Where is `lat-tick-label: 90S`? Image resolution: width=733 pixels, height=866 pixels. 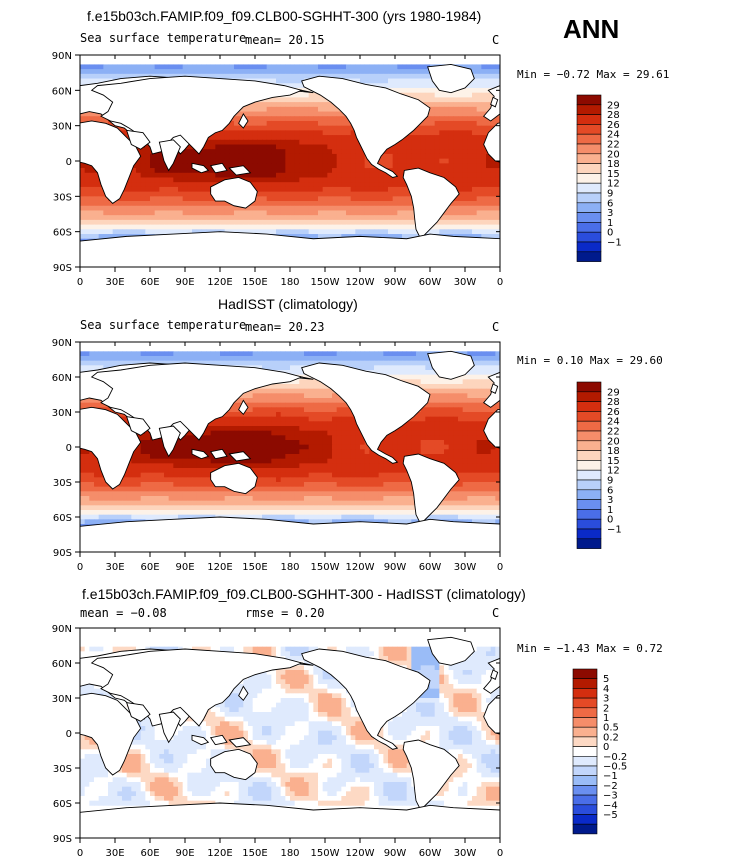
lat-tick-label: 90S is located at coordinates (62, 268).